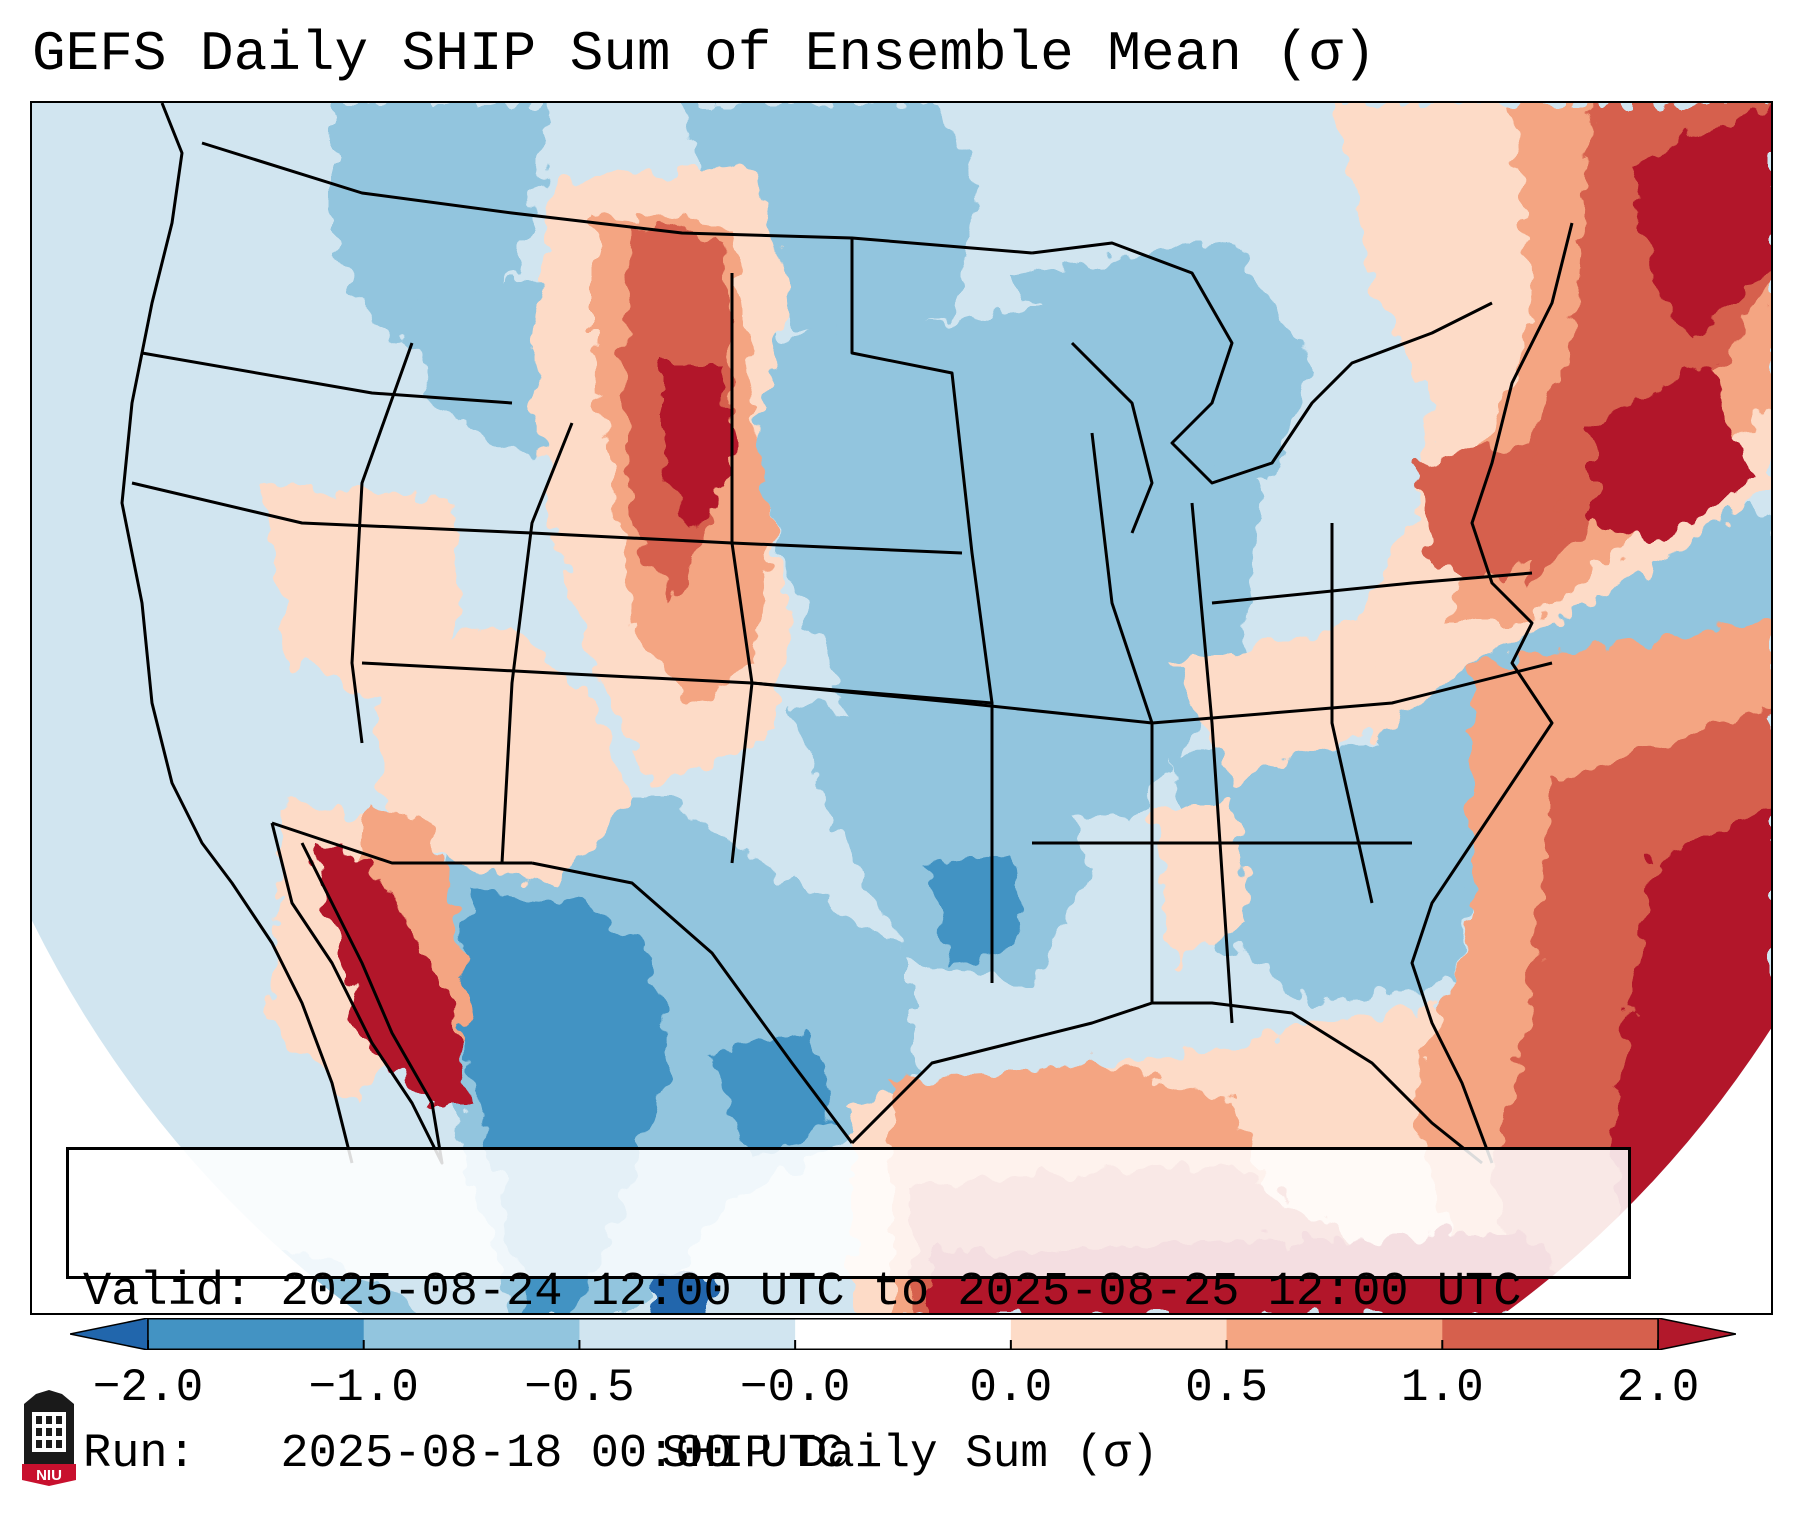 The width and height of the screenshot is (1803, 1536). I want to click on lake-michigan, so click(1112, 437).